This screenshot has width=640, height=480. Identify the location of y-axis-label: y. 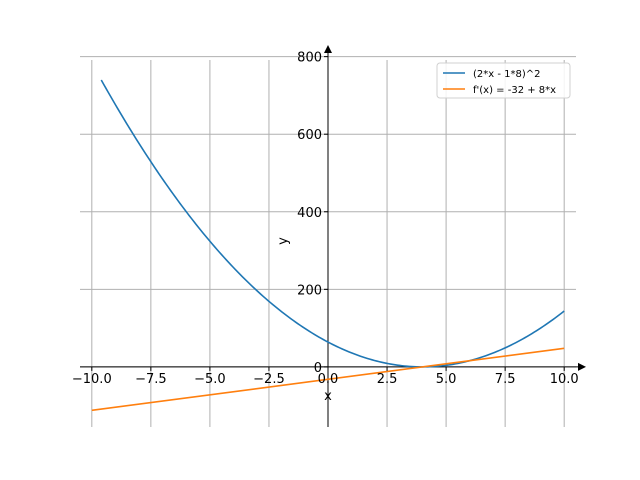
(283, 241).